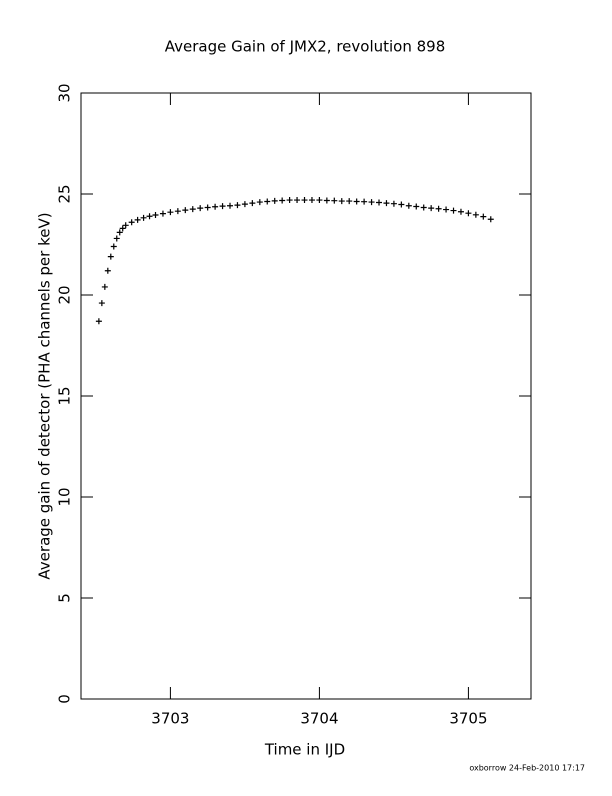  Describe the element at coordinates (65, 193) in the screenshot. I see `y-tick-label: 25` at that location.